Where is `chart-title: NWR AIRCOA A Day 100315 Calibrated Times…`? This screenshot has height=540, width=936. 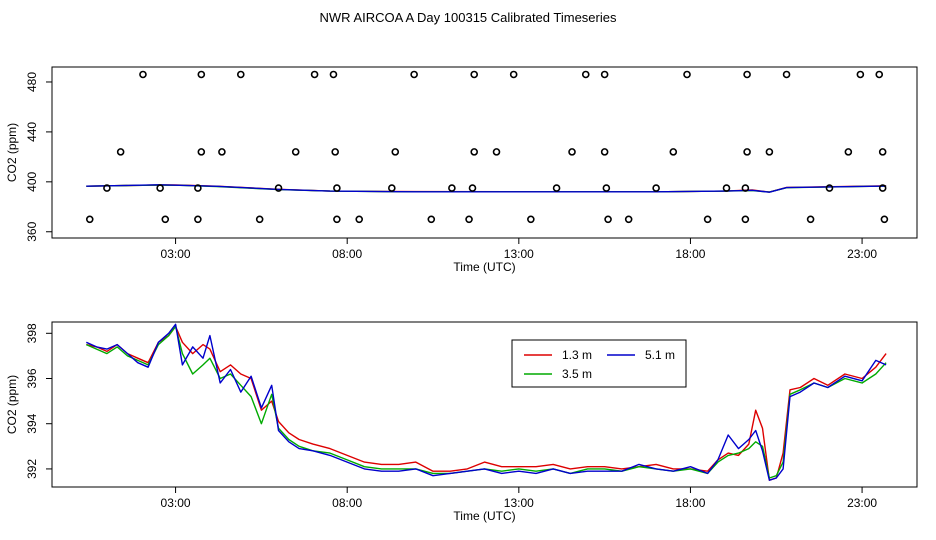 chart-title: NWR AIRCOA A Day 100315 Calibrated Times… is located at coordinates (468, 17).